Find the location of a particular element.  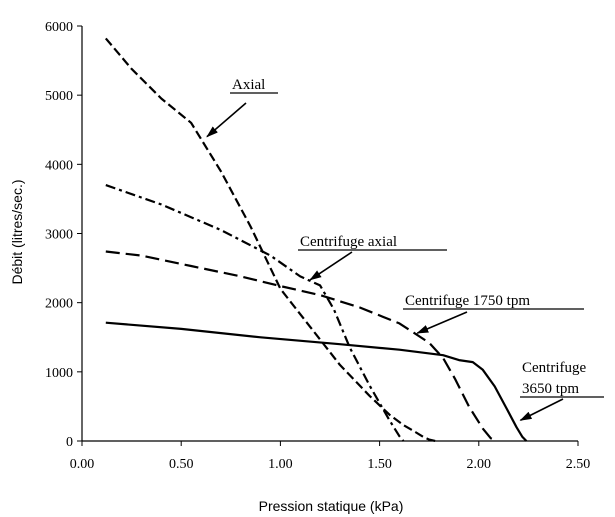

x-tick-label: 1.00 is located at coordinates (280, 464).